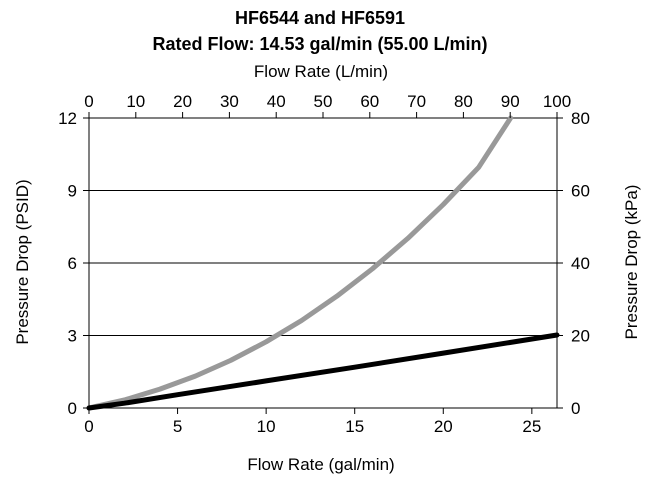  I want to click on x-axis-label: Flow Rate (gal/min), so click(320, 464).